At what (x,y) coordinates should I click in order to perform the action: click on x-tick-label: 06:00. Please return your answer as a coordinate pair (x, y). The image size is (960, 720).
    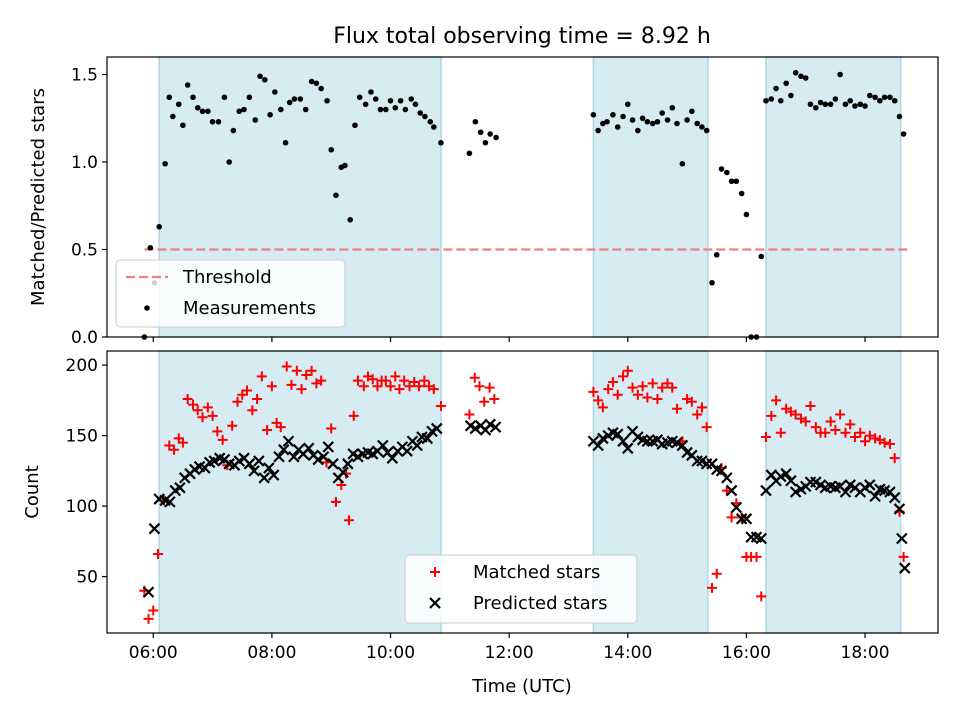
    Looking at the image, I should click on (153, 653).